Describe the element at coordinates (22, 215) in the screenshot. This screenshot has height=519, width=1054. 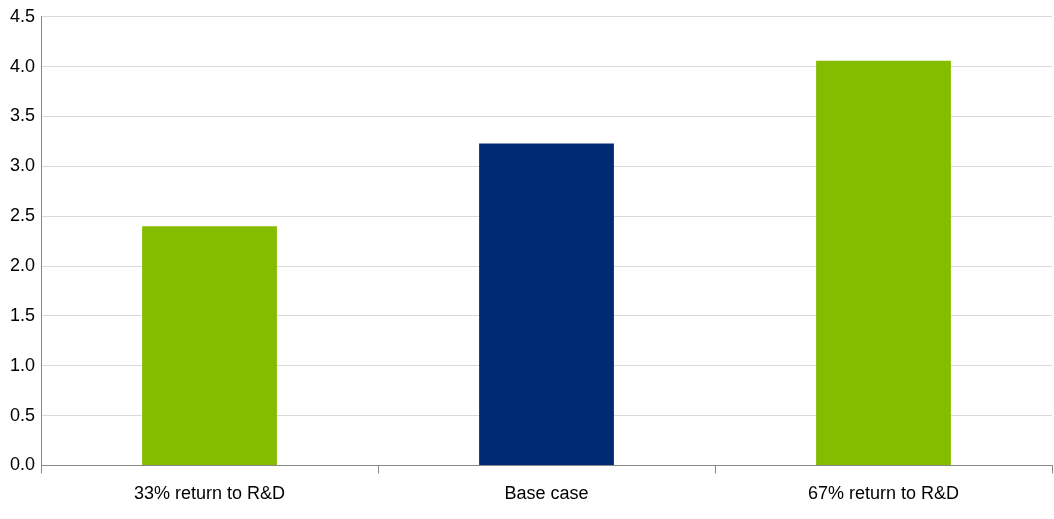
I see `y-tick-label: 2.5` at that location.